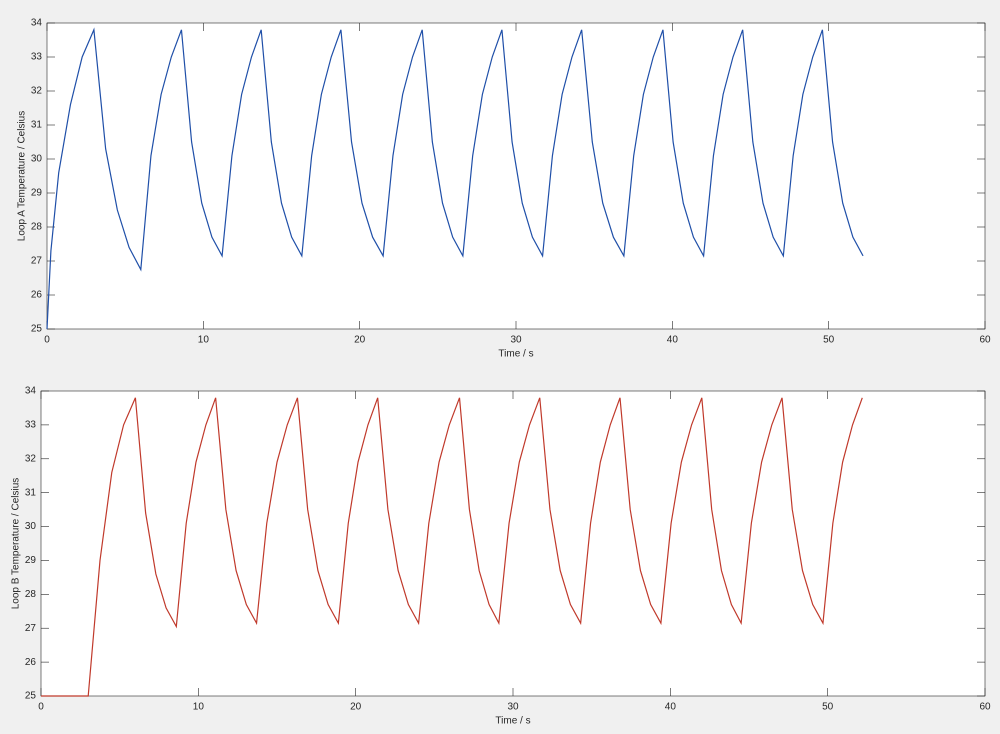 Image resolution: width=1000 pixels, height=734 pixels. What do you see at coordinates (22, 176) in the screenshot?
I see `y-axis-label: Loop A Temperature / Celsius` at bounding box center [22, 176].